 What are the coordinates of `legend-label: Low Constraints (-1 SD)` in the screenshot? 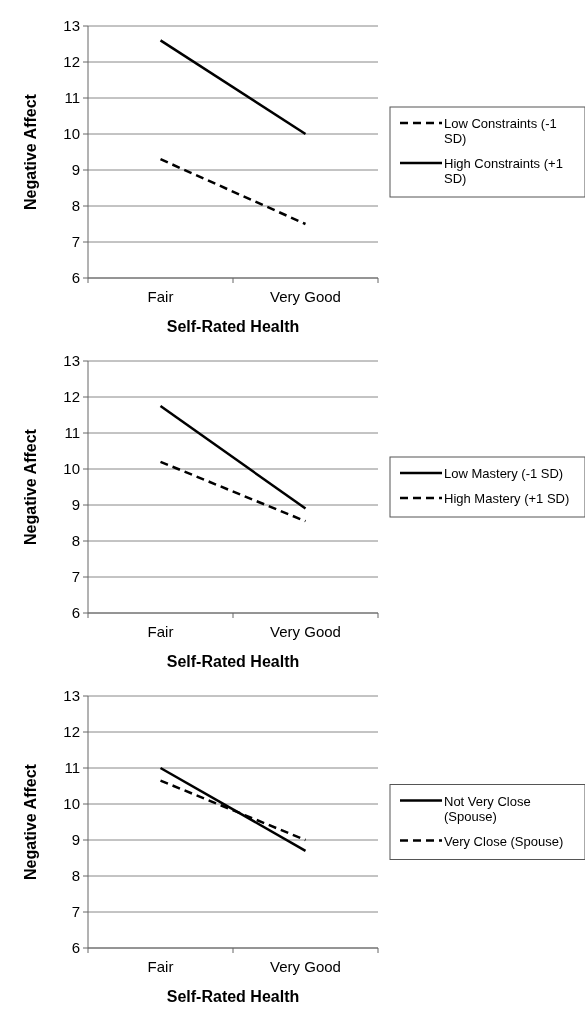 It's located at (500, 131).